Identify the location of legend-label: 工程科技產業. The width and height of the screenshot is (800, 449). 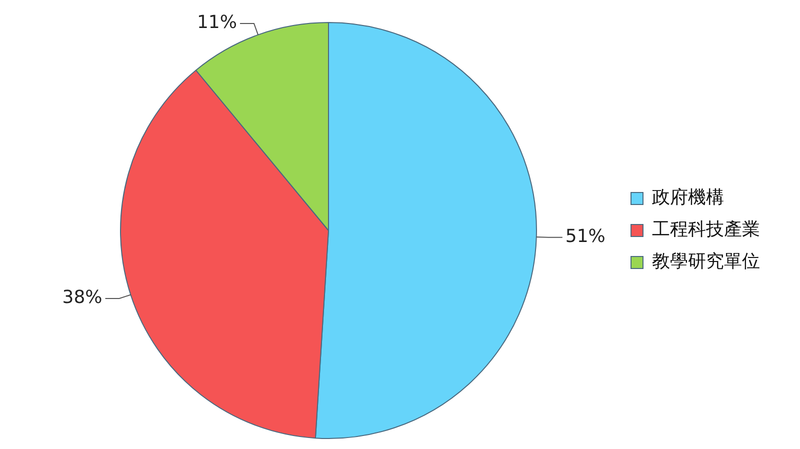
(706, 229).